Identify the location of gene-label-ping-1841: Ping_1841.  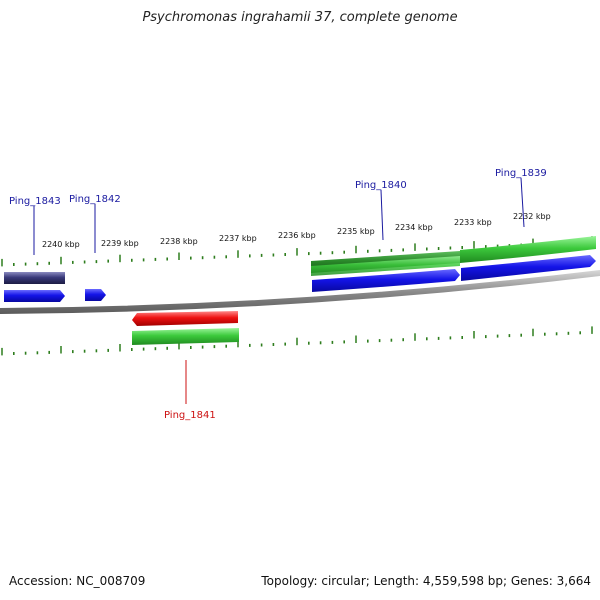
(190, 415).